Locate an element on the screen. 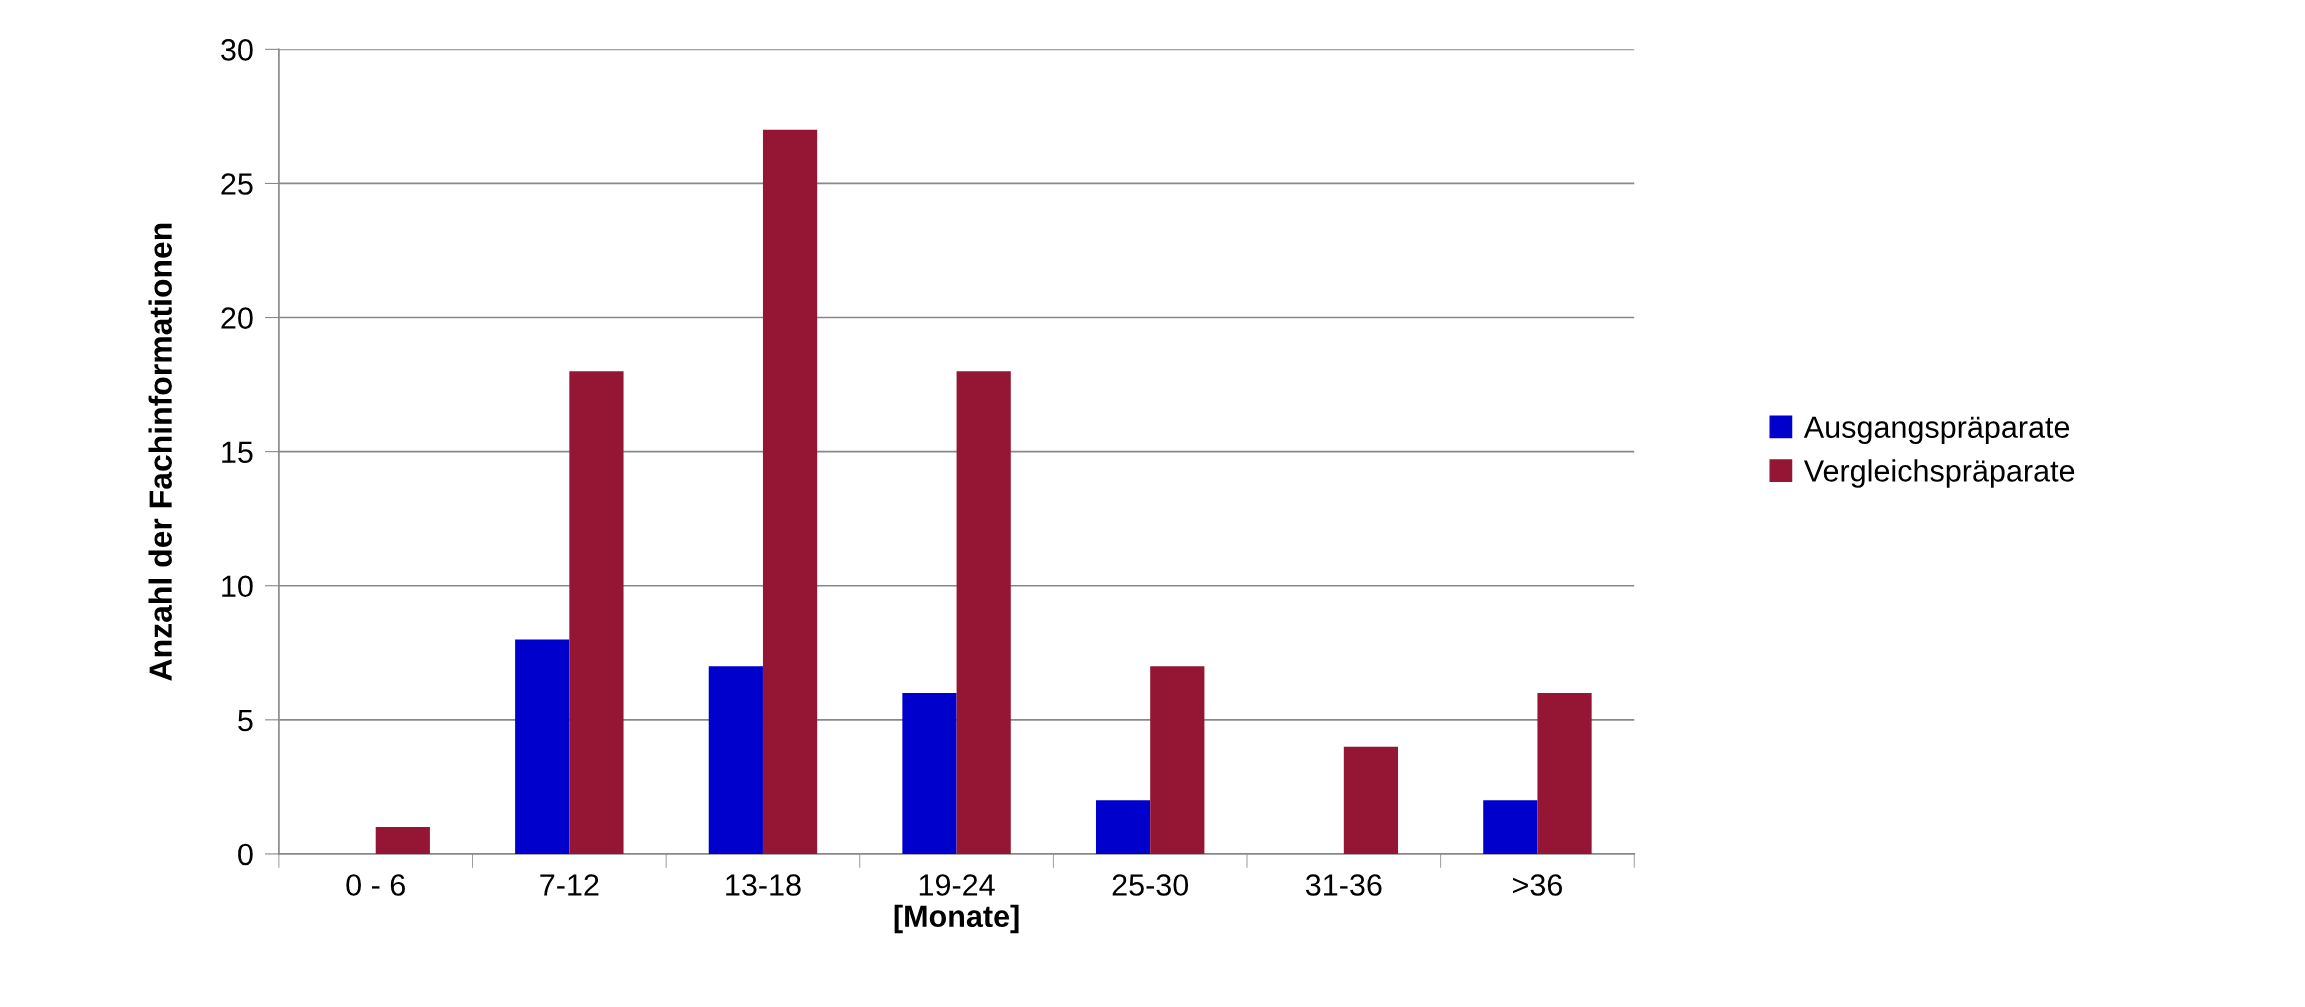 Image resolution: width=2305 pixels, height=1007 pixels. x-tick-label: 25-30 is located at coordinates (1150, 885).